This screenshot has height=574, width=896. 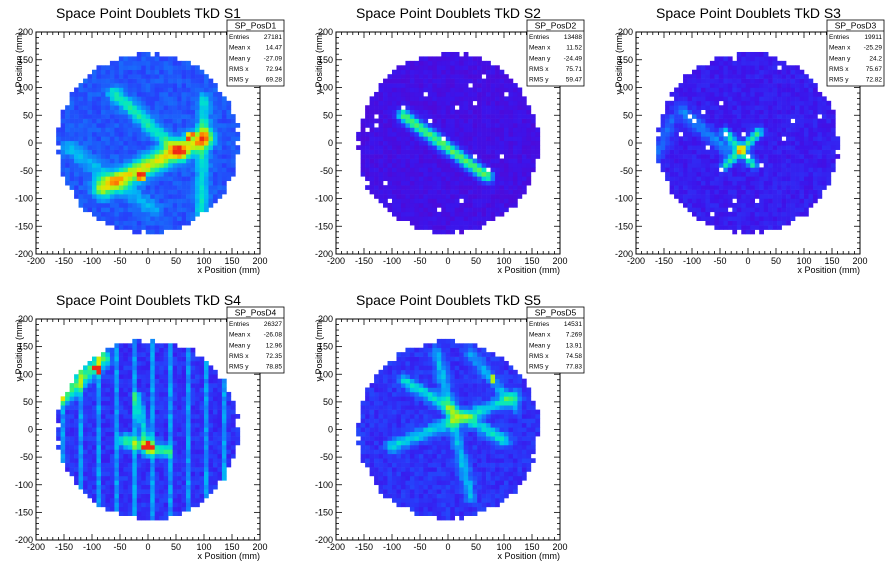 What do you see at coordinates (239, 37) in the screenshot?
I see `stats-label: Entries` at bounding box center [239, 37].